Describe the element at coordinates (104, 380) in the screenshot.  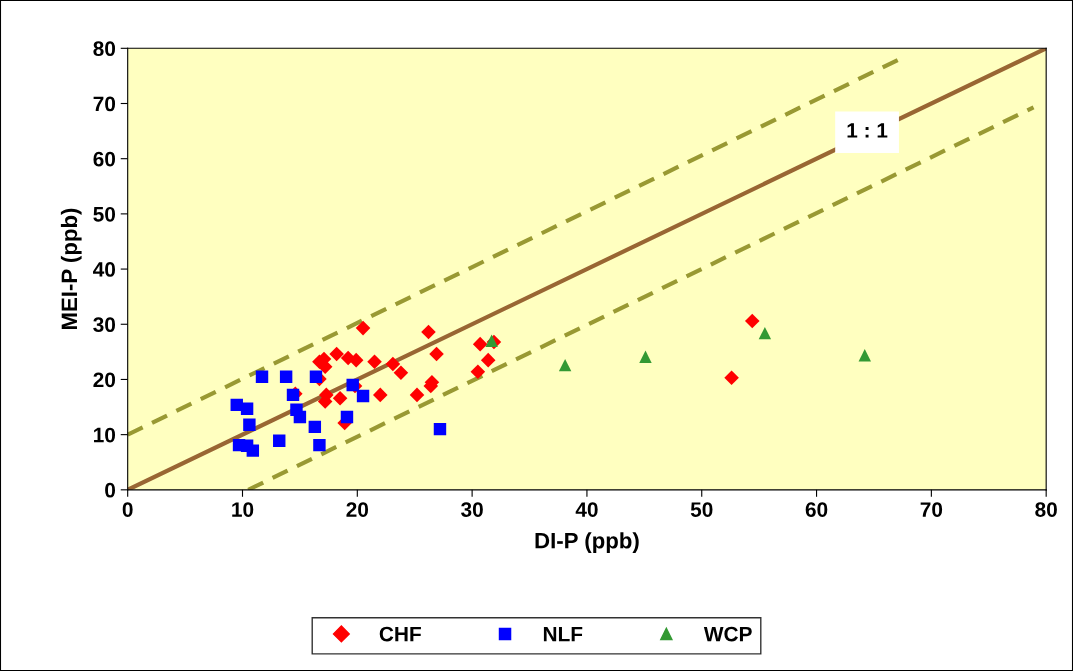
I see `y-tick-label: 20` at that location.